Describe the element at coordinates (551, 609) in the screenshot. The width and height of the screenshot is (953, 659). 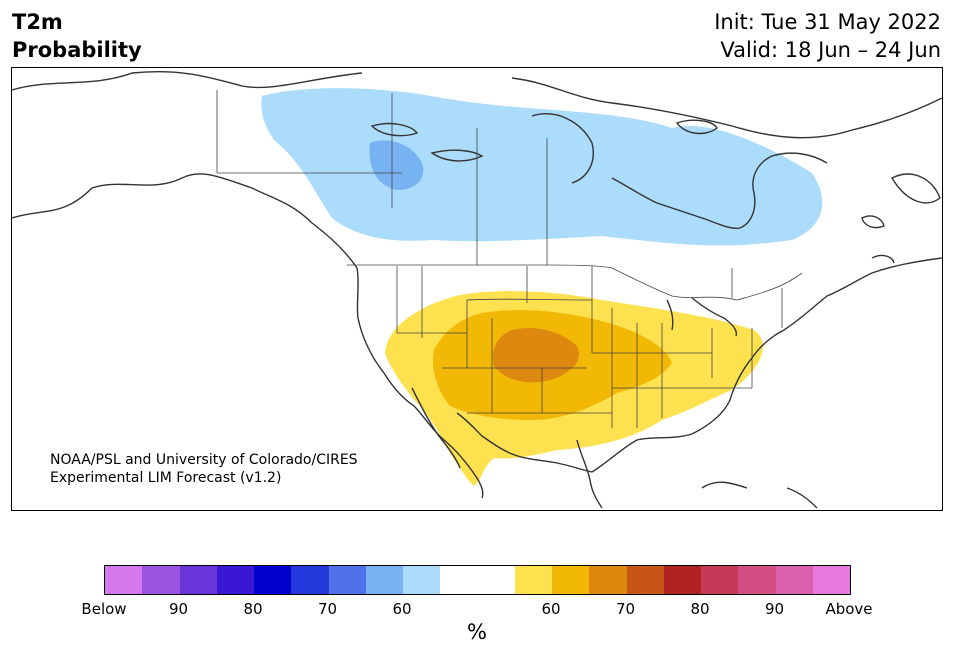
I see `colorbar-tick-5: 60` at that location.